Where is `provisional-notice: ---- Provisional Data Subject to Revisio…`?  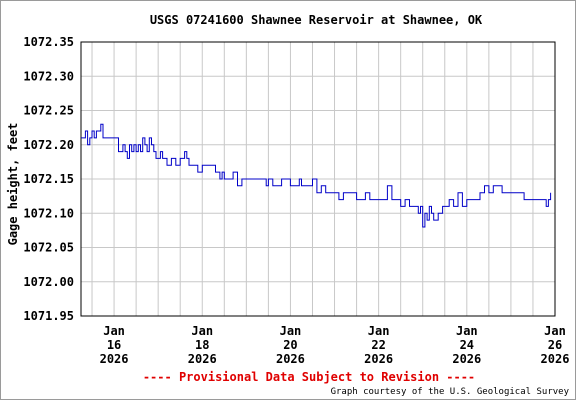
provisional-notice: ---- Provisional Data Subject to Revisio… is located at coordinates (309, 377).